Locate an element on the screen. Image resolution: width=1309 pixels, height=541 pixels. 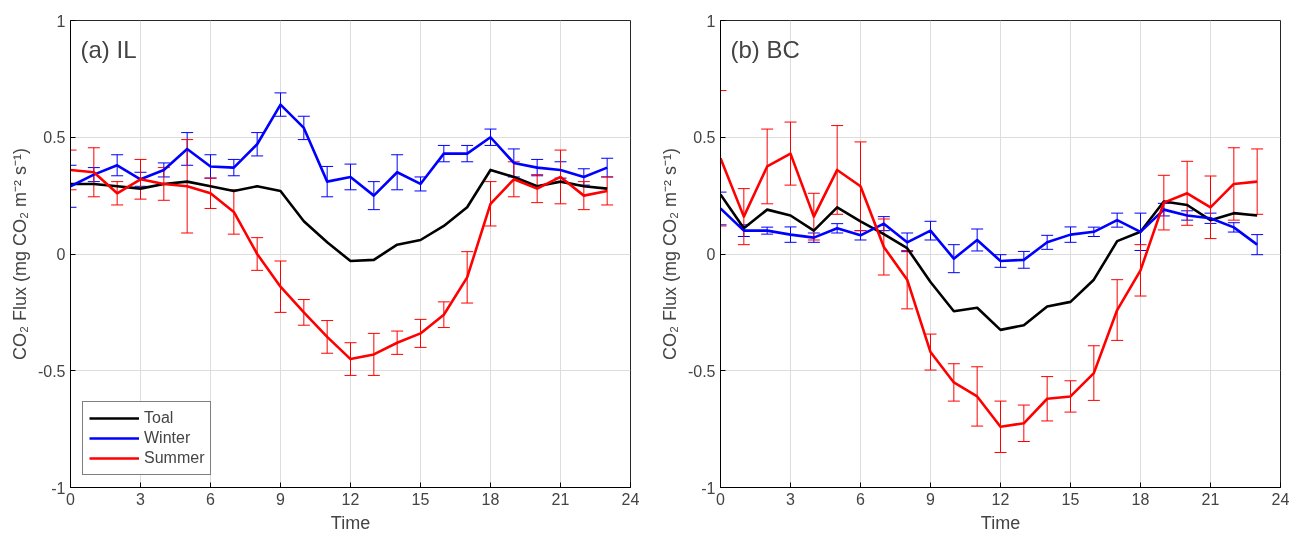
legend-label: Toal is located at coordinates (159, 418).